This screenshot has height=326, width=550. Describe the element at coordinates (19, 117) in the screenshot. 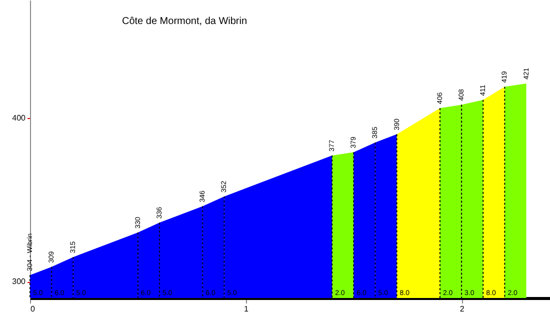

I see `y-tick-label: 400` at that location.